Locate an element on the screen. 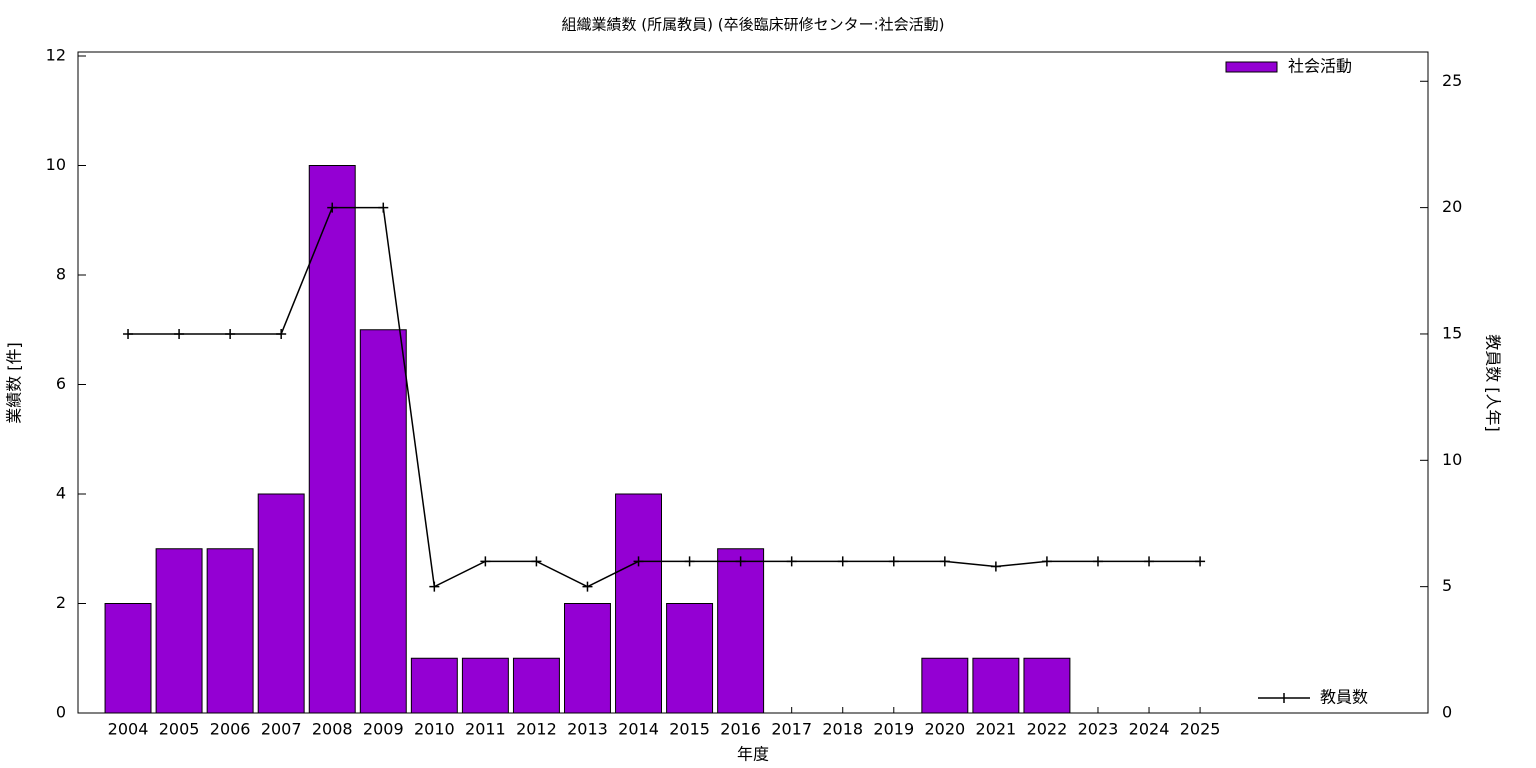 This screenshot has height=768, width=1536. x-tick-label: 2013 is located at coordinates (587, 729).